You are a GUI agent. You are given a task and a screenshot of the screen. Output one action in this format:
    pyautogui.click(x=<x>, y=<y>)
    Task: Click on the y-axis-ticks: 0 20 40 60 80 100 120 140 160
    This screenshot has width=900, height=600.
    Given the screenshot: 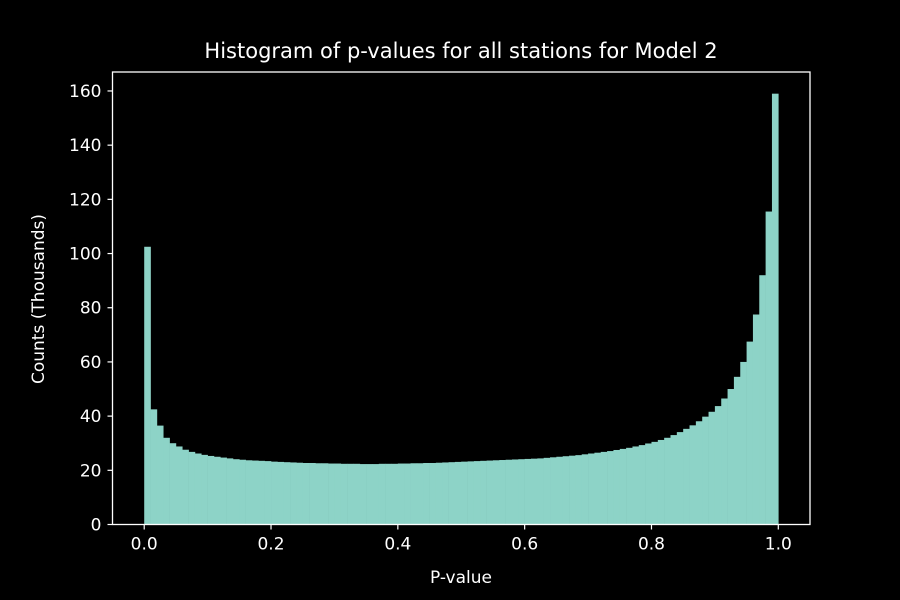 What is the action you would take?
    pyautogui.click(x=91, y=309)
    